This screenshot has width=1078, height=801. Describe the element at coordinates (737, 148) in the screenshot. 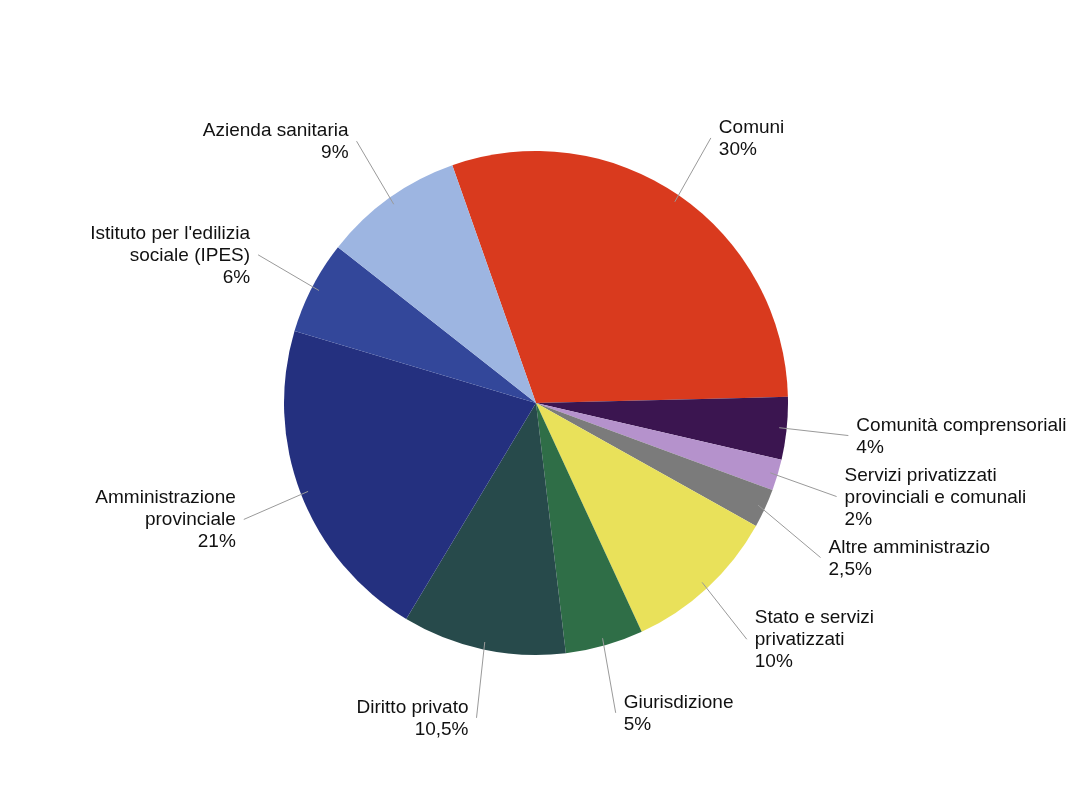

I see `data-label: 30%` at that location.